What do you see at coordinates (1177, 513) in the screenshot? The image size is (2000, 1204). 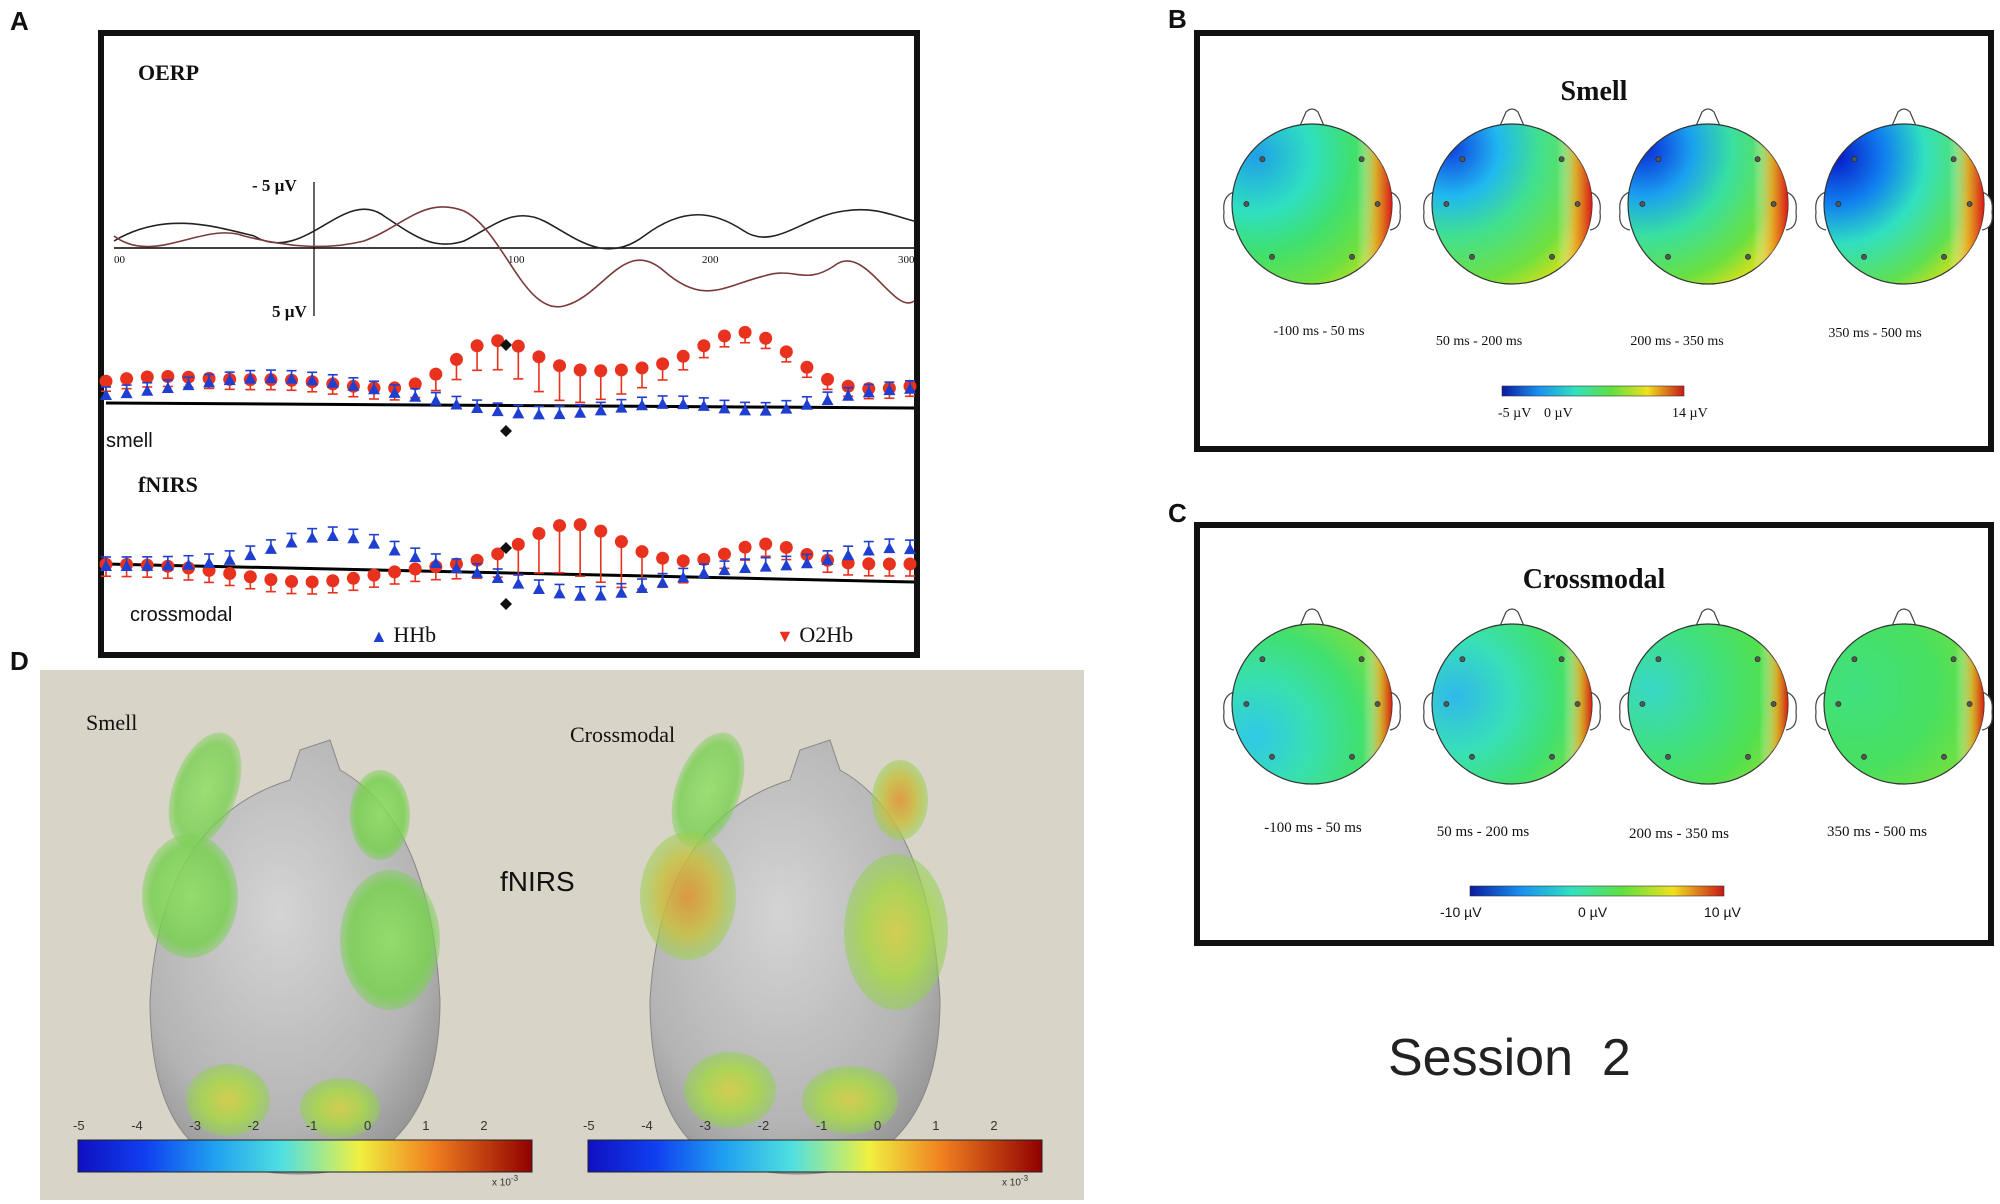 I see `panel-c-letter: C` at bounding box center [1177, 513].